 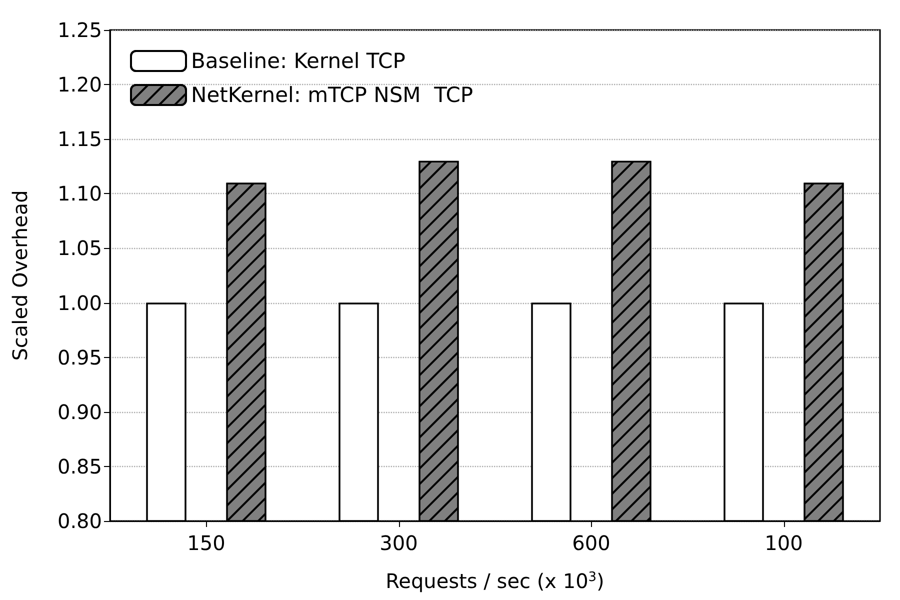 What do you see at coordinates (298, 61) in the screenshot?
I see `legend-label: Baseline: Kernel TCP` at bounding box center [298, 61].